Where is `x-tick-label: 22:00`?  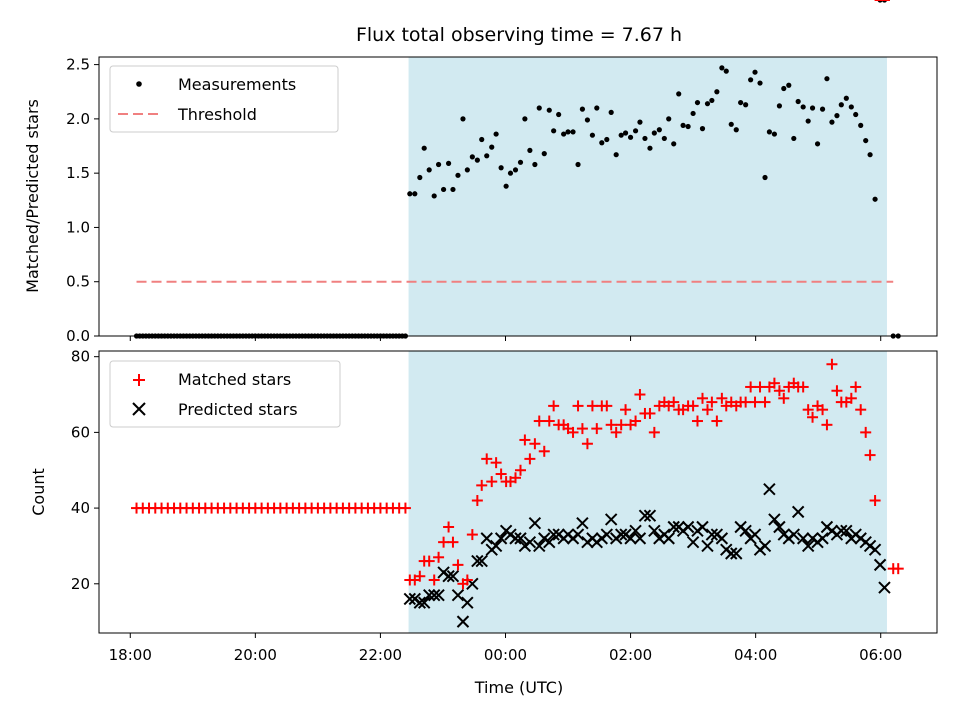 x-tick-label: 22:00 is located at coordinates (380, 655).